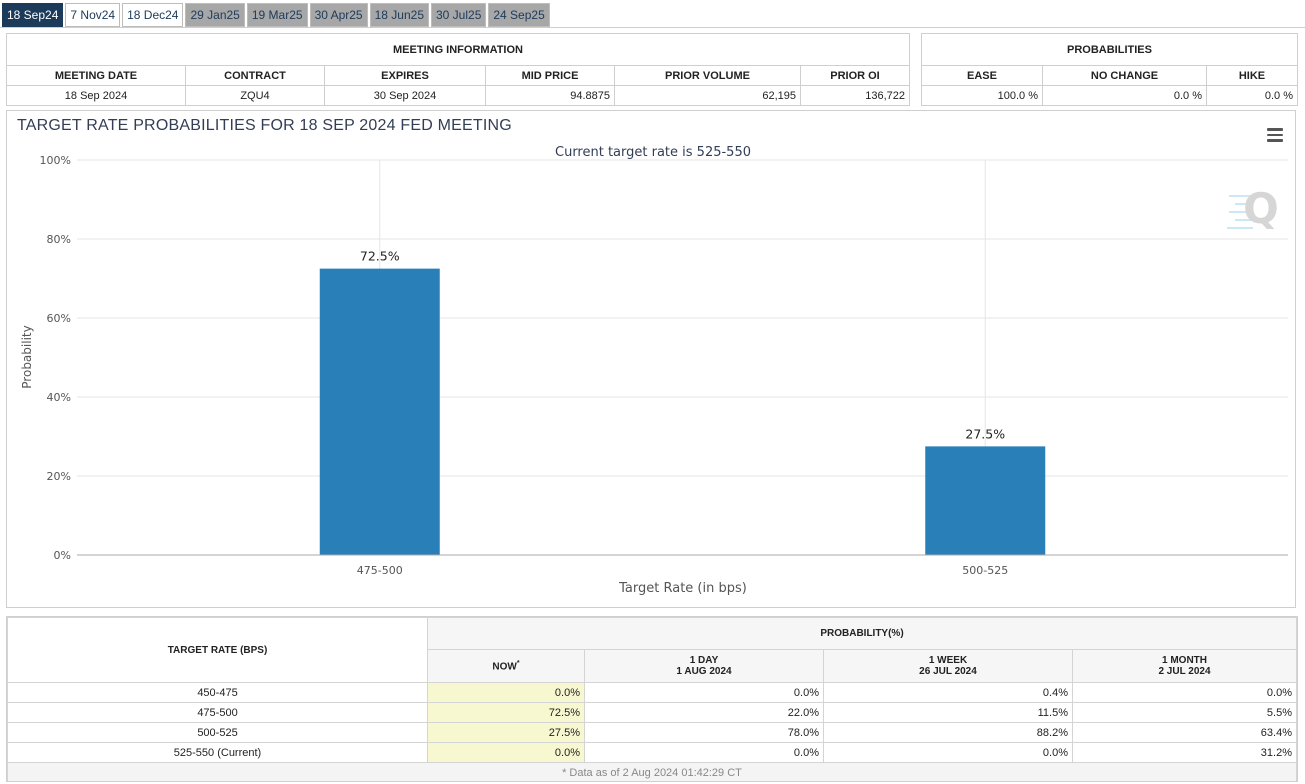 The height and width of the screenshot is (784, 1305). Describe the element at coordinates (1184, 732) in the screenshot. I see `one-month-cell: 63.4%` at that location.